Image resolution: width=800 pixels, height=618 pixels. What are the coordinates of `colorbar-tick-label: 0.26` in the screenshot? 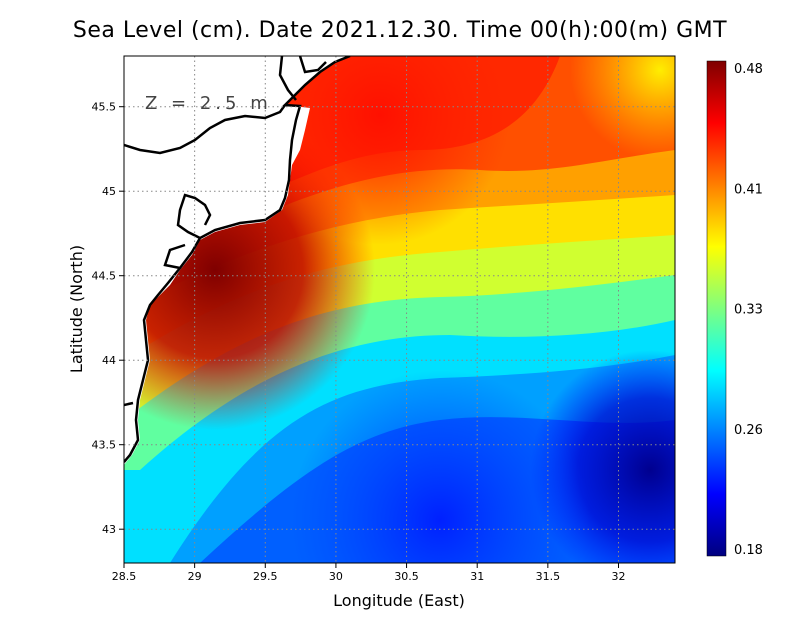 It's located at (748, 430).